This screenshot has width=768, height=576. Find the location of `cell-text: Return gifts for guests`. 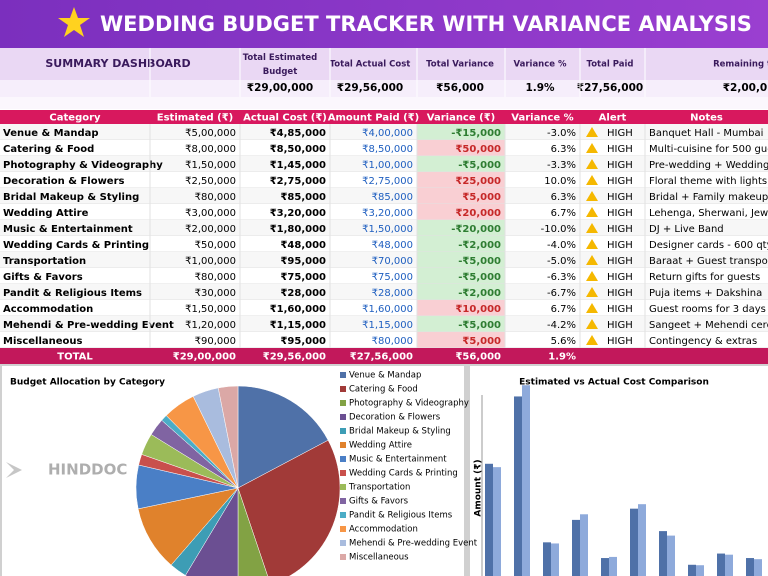

cell-text: Return gifts for guests is located at coordinates (704, 277).